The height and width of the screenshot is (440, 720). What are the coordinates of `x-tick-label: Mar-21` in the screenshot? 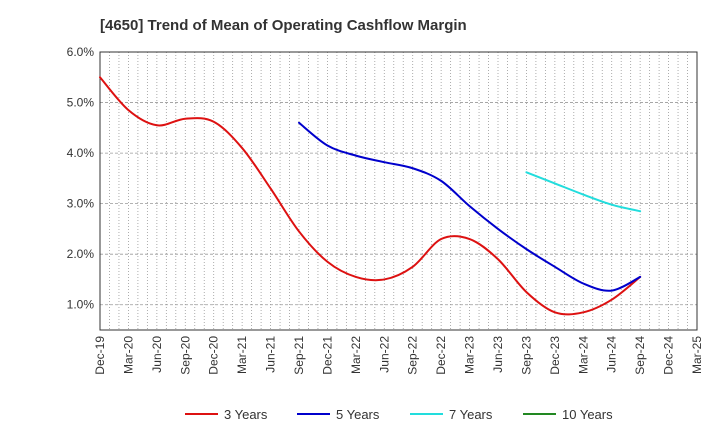 It's located at (242, 355).